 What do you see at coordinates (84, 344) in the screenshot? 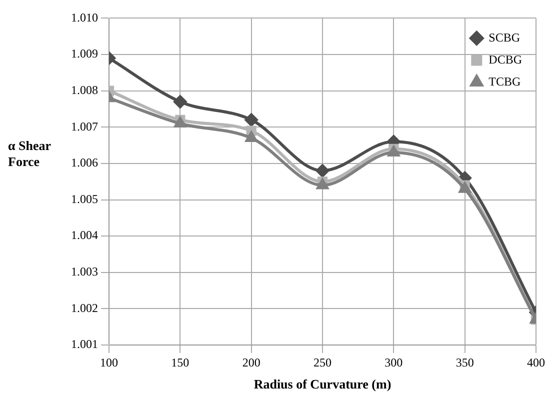
I see `y-tick-label: 1.001` at bounding box center [84, 344].